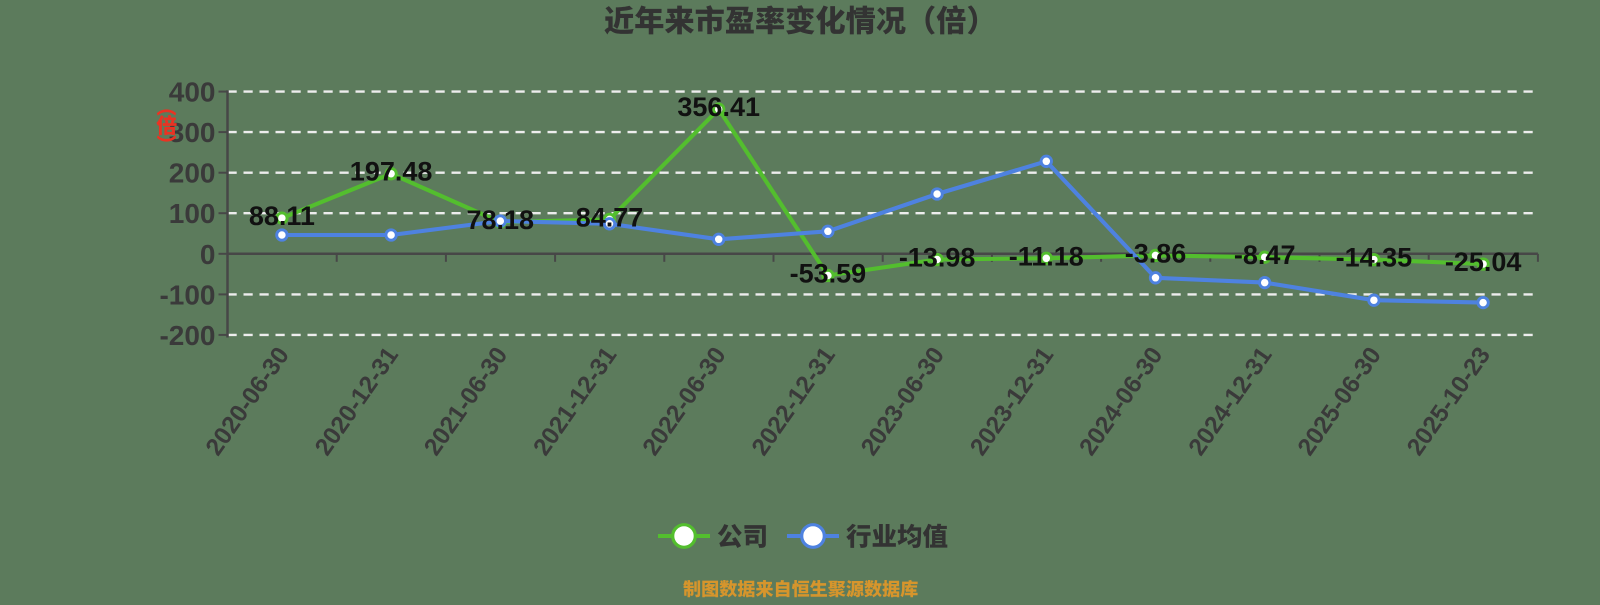  What do you see at coordinates (828, 274) in the screenshot?
I see `svg-text: -53.59` at bounding box center [828, 274].